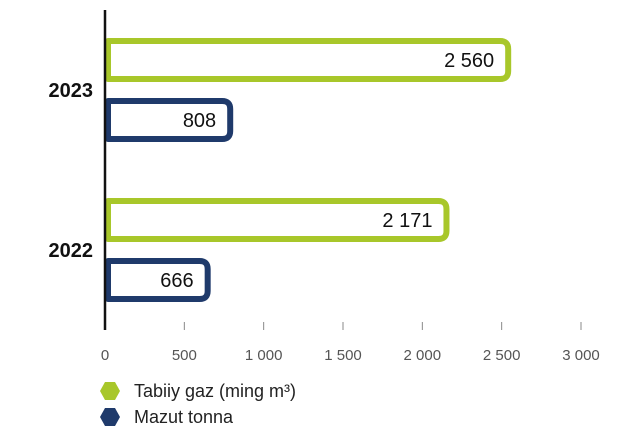 The height and width of the screenshot is (434, 641). What do you see at coordinates (71, 91) in the screenshot?
I see `category-label: 2023` at bounding box center [71, 91].